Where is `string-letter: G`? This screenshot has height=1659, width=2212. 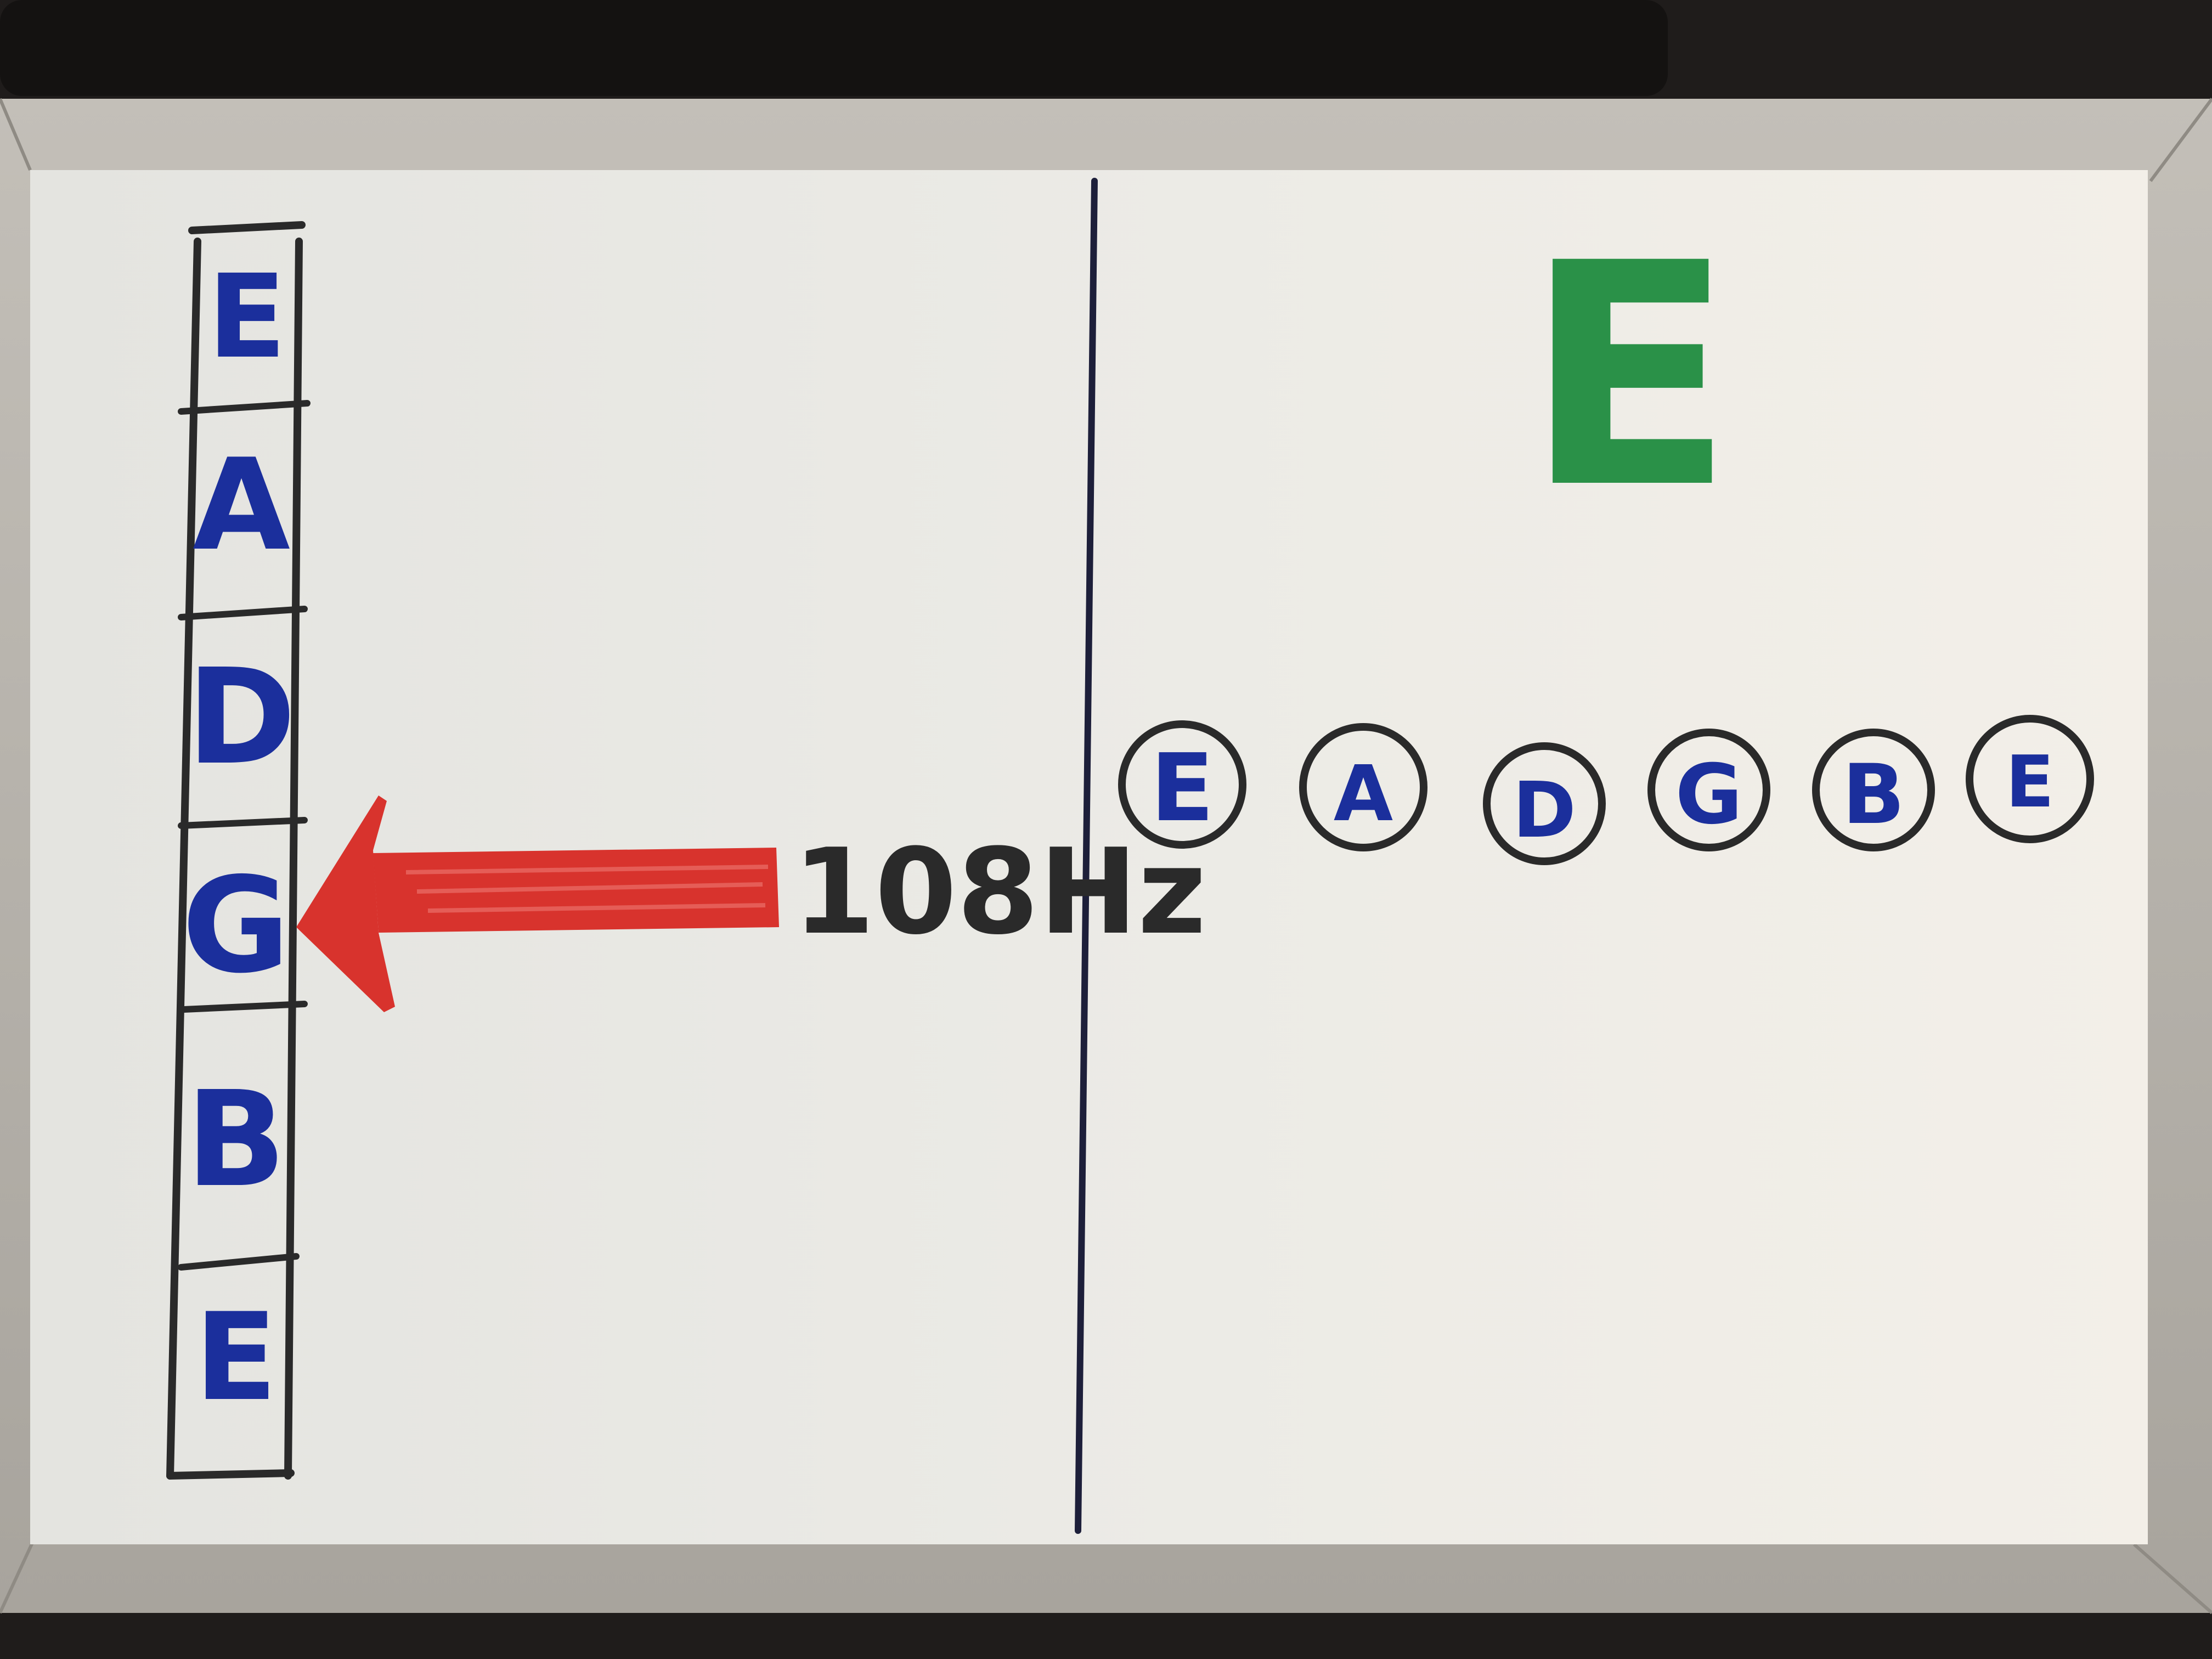
string-letter: G is located at coordinates (236, 926).